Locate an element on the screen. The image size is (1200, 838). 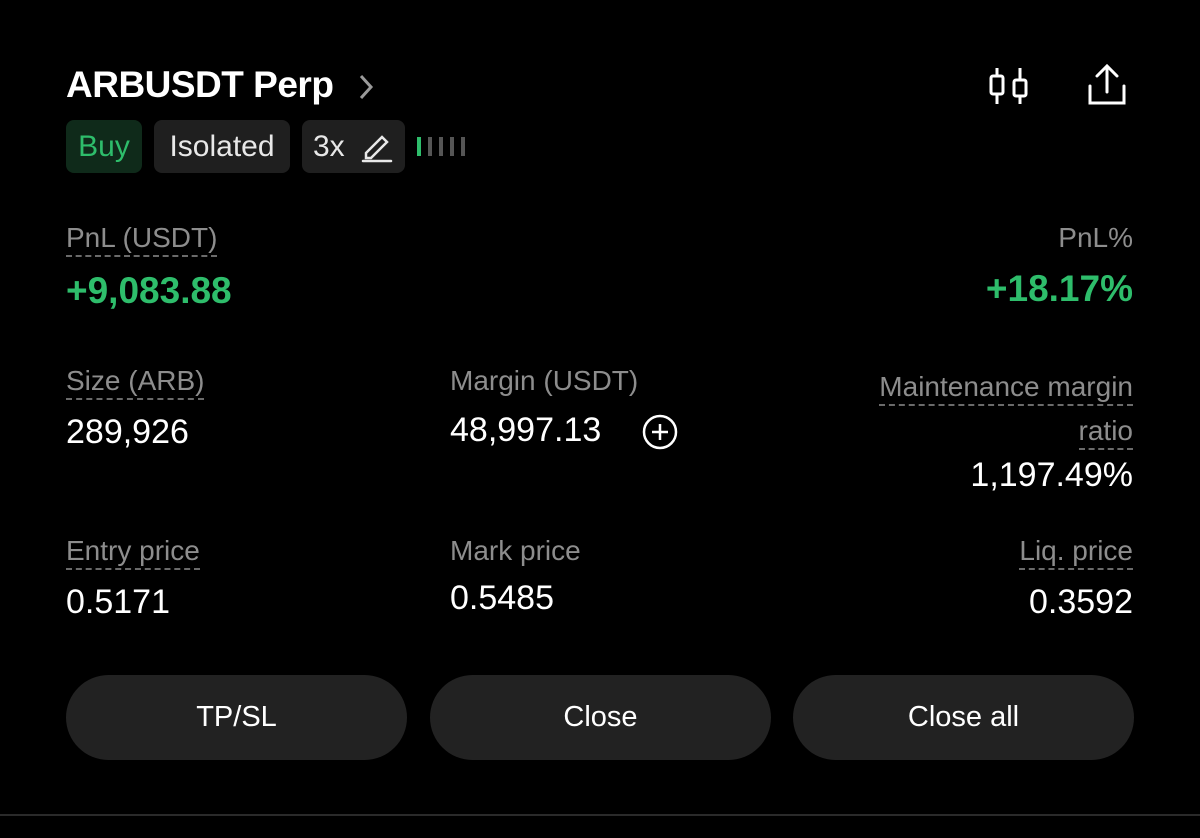
leverage-text: 3x is located at coordinates (329, 146).